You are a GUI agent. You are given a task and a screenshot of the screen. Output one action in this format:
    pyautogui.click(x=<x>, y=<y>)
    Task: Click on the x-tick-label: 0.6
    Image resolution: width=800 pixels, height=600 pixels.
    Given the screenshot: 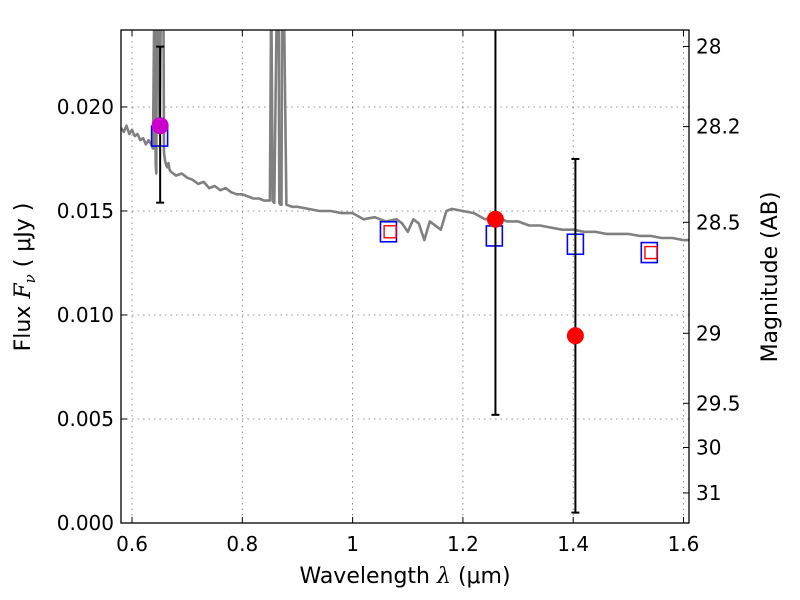 What is the action you would take?
    pyautogui.click(x=132, y=544)
    